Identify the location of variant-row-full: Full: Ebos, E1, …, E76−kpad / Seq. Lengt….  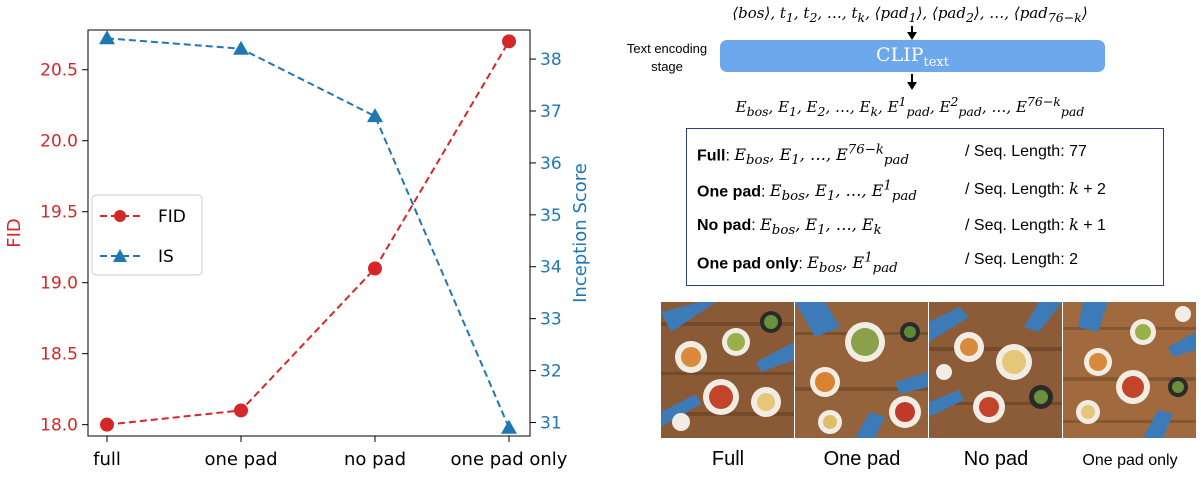
(892, 156).